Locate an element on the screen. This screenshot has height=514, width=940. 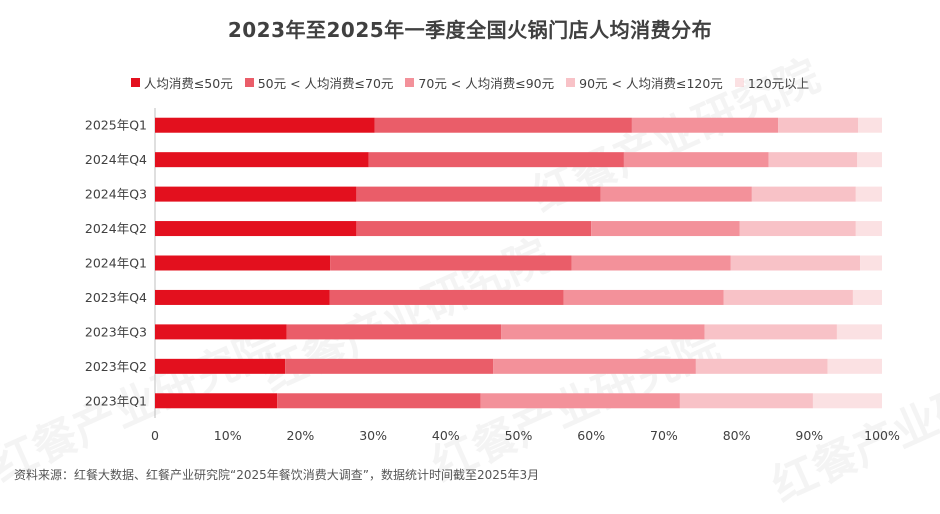
x-tick-label: 10% is located at coordinates (228, 435).